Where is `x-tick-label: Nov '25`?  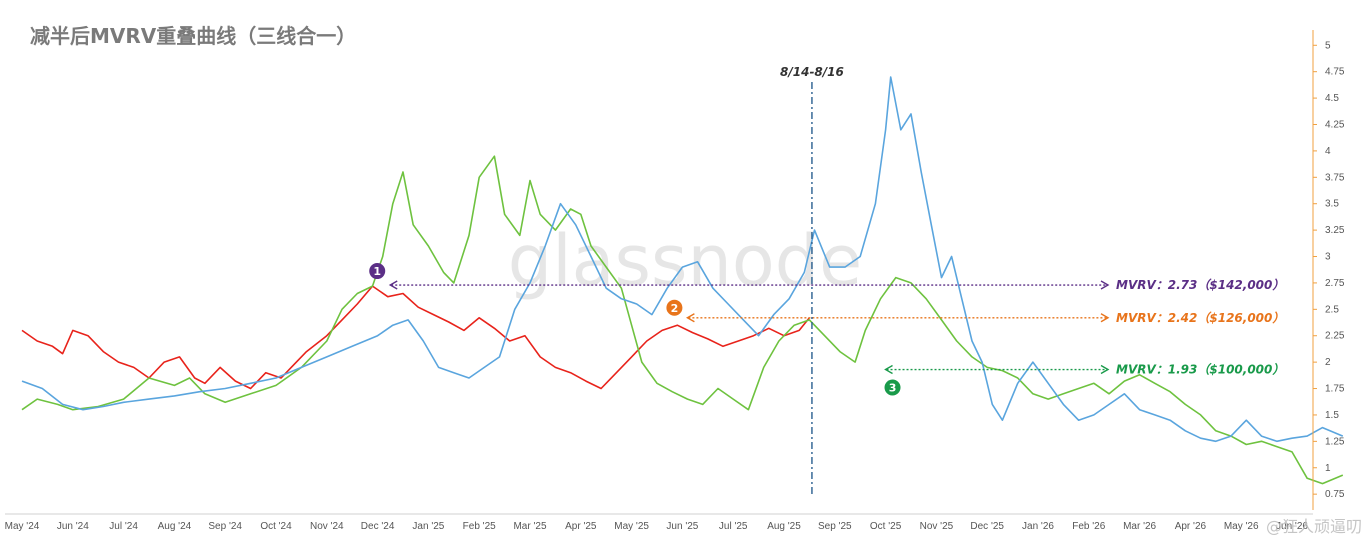 x-tick-label: Nov '25 is located at coordinates (937, 526).